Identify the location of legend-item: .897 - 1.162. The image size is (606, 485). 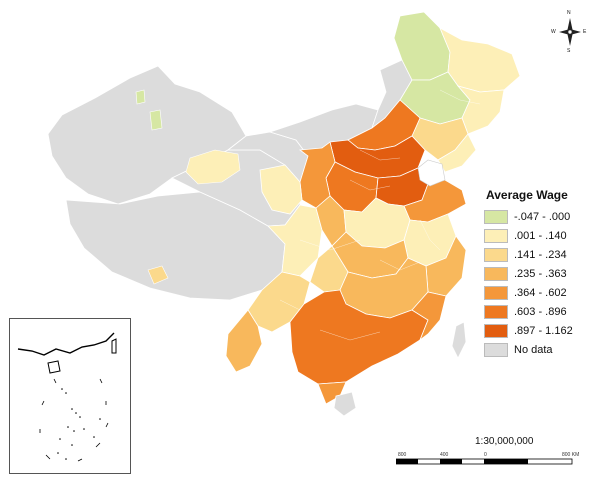
(541, 331).